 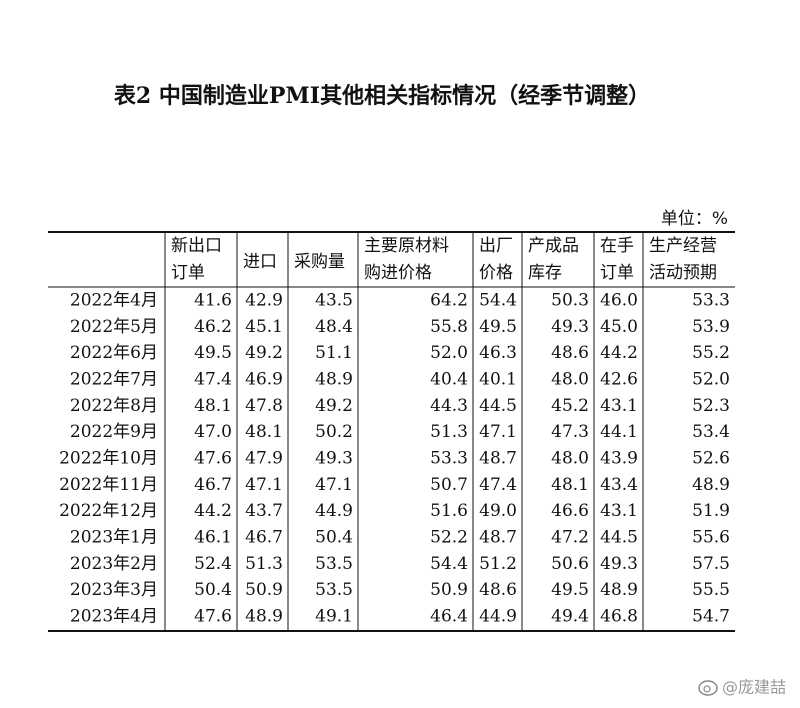 I want to click on cell: 48.1, so click(x=570, y=485).